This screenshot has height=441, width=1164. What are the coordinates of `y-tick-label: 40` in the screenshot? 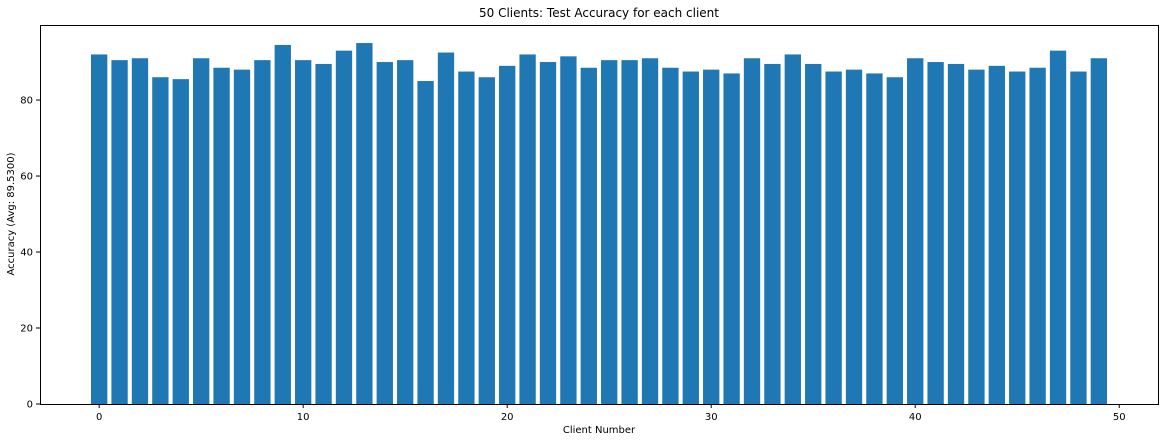 It's located at (26, 253).